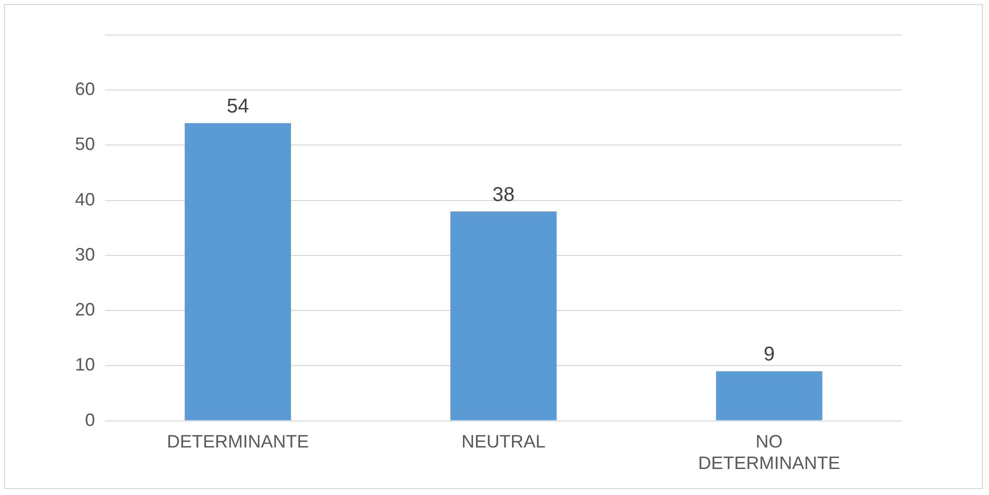 The image size is (989, 495). I want to click on y-tick-label: 0, so click(90, 420).